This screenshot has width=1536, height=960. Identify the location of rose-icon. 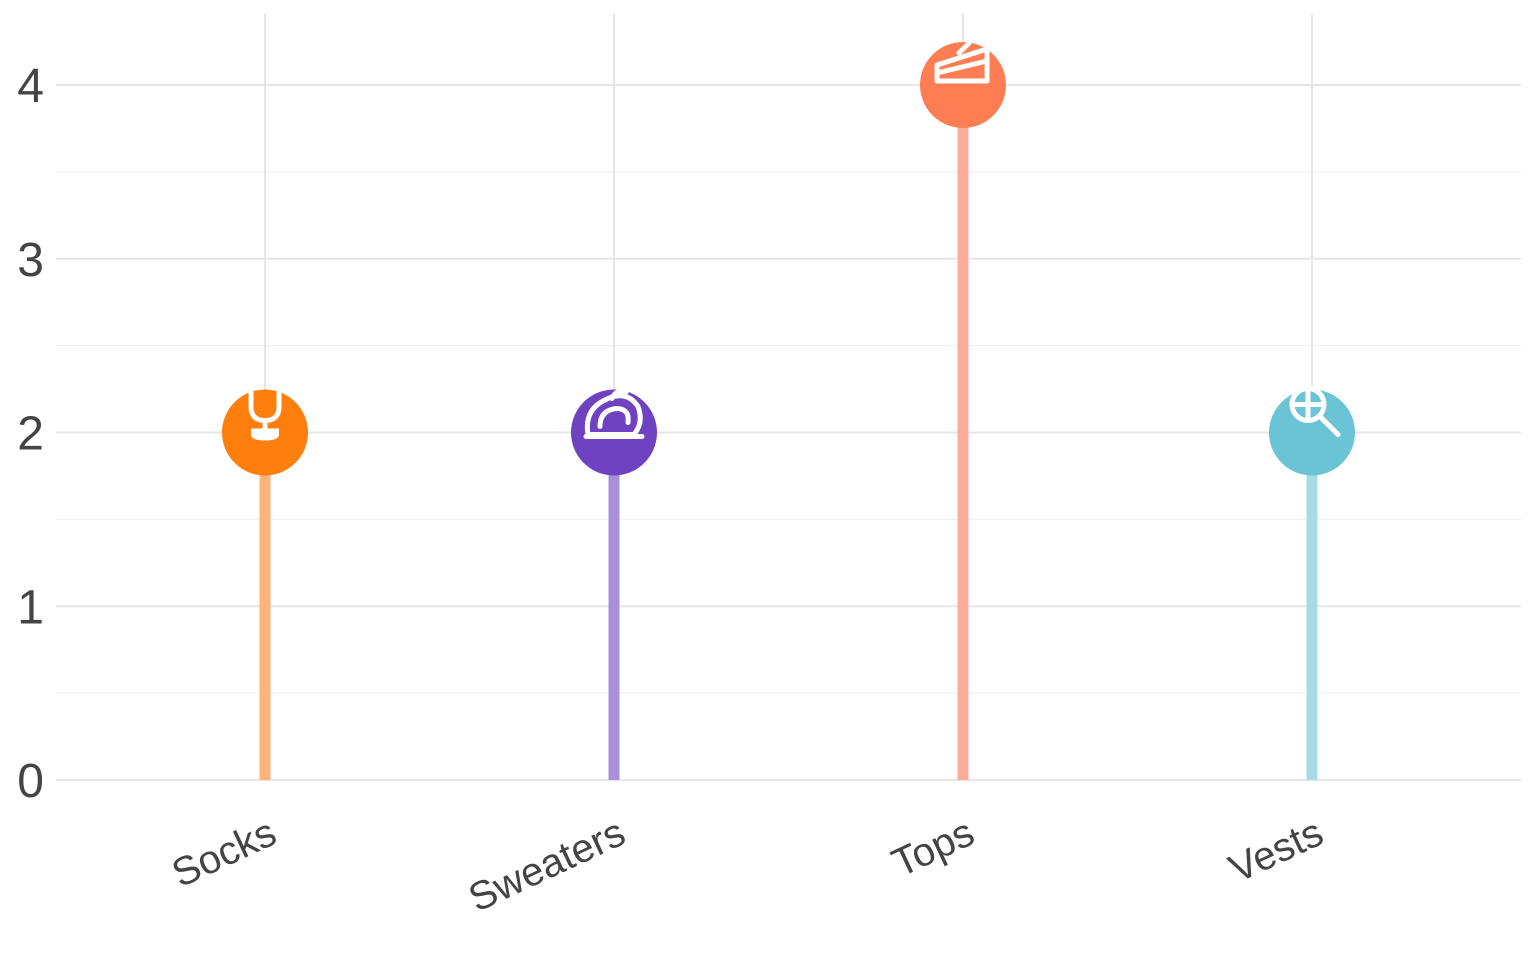
(614, 413).